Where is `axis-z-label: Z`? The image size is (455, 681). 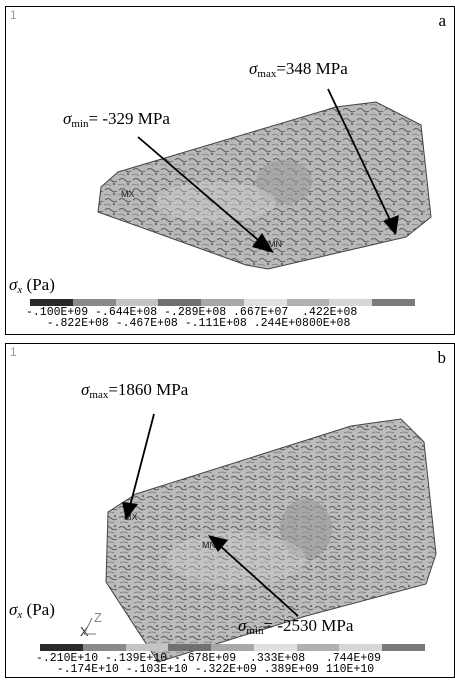
axis-z-label: Z is located at coordinates (98, 617).